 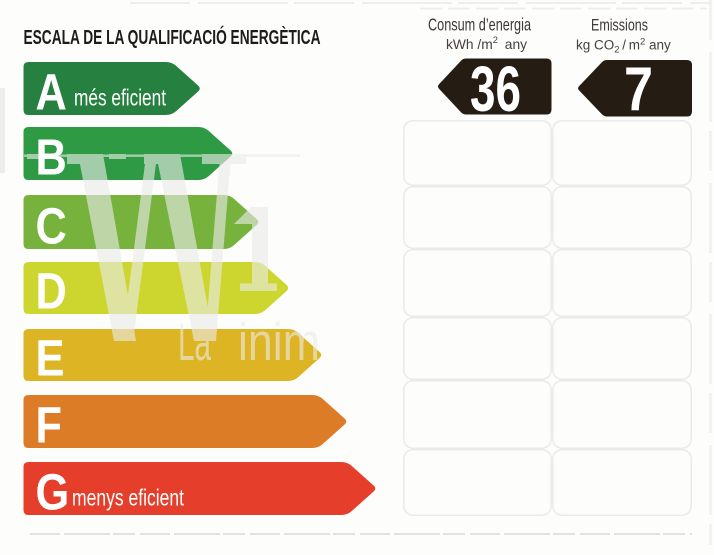 I want to click on svg-text: G, so click(x=53, y=492).